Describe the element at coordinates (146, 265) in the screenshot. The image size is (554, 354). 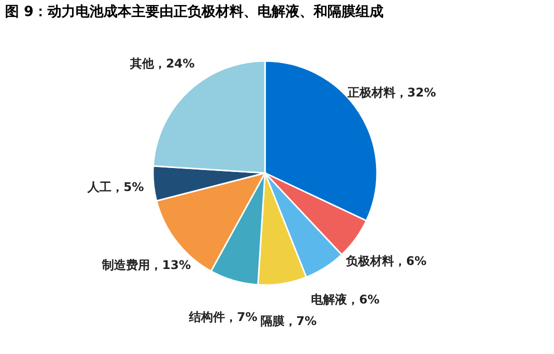
I see `slice-label: 制造费用，13%` at that location.